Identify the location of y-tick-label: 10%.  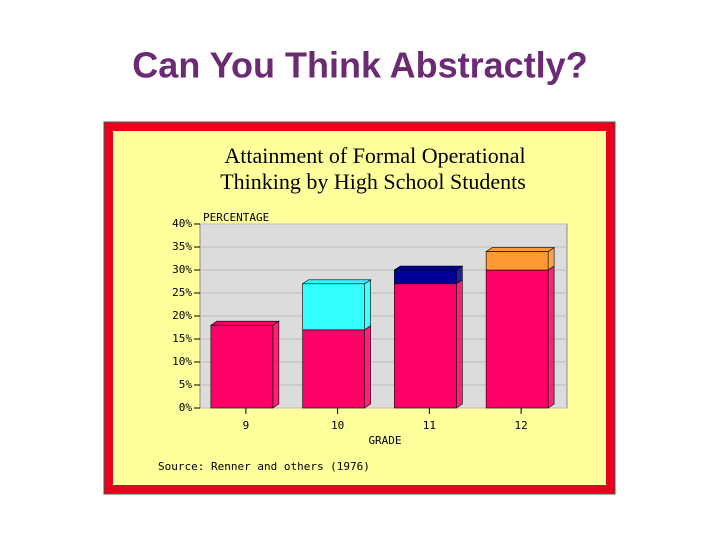
(182, 361).